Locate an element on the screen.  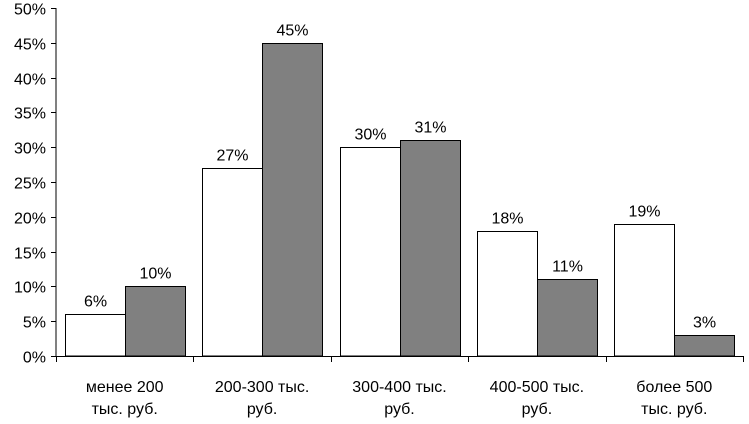
y-tick-label: 50% is located at coordinates (30, 10).